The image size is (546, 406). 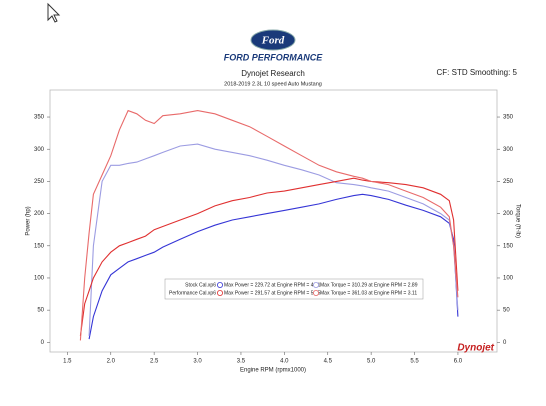 What do you see at coordinates (475, 348) in the screenshot?
I see `dynojet-logo: Dynojet` at bounding box center [475, 348].